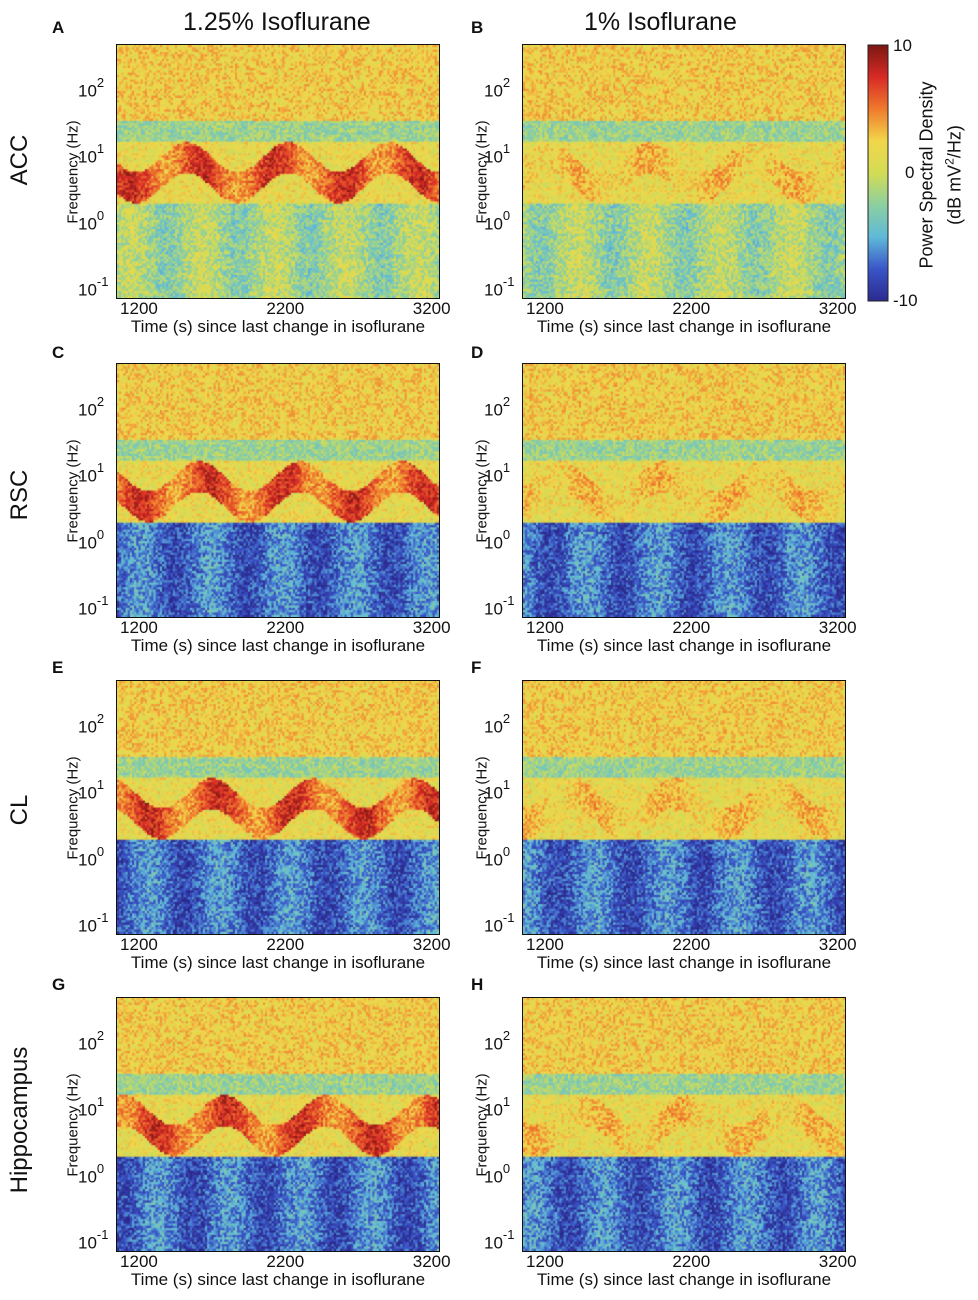 This screenshot has height=1300, width=978. I want to click on spectrogram-A, so click(278, 171).